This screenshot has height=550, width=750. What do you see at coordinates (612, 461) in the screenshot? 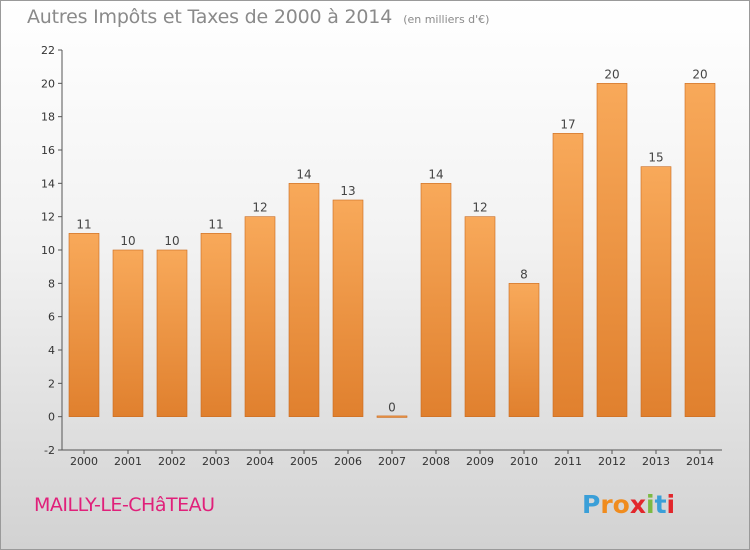
I see `x-tick-label: 2012` at bounding box center [612, 461].